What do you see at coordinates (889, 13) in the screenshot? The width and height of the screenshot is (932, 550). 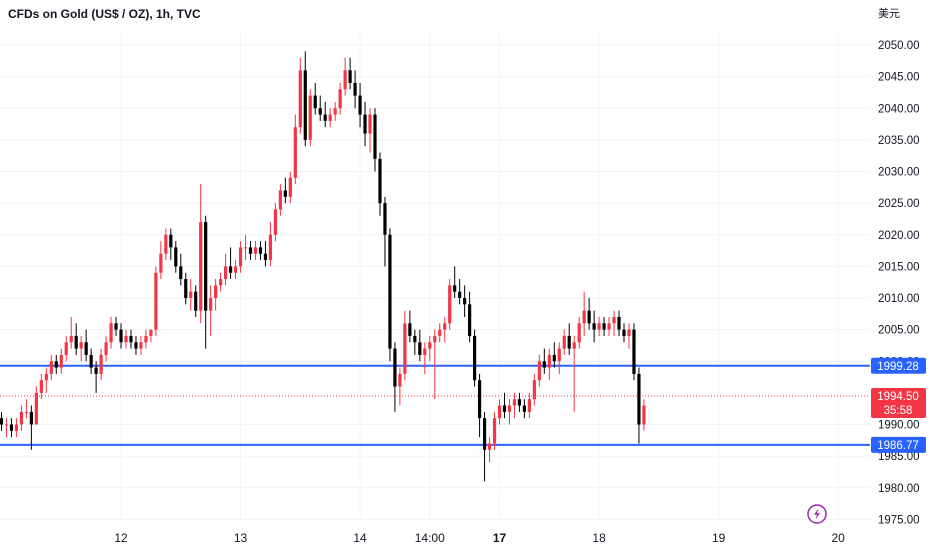 I see `currency-label: 美元` at bounding box center [889, 13].